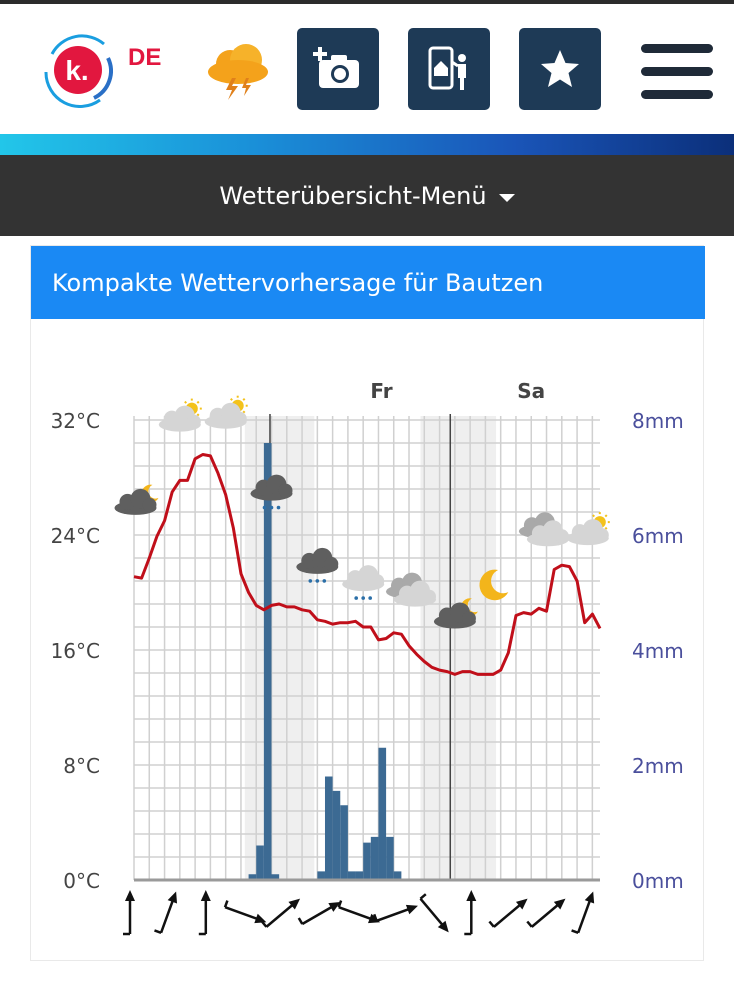 This screenshot has width=734, height=1000. I want to click on menu-icon, so click(677, 72).